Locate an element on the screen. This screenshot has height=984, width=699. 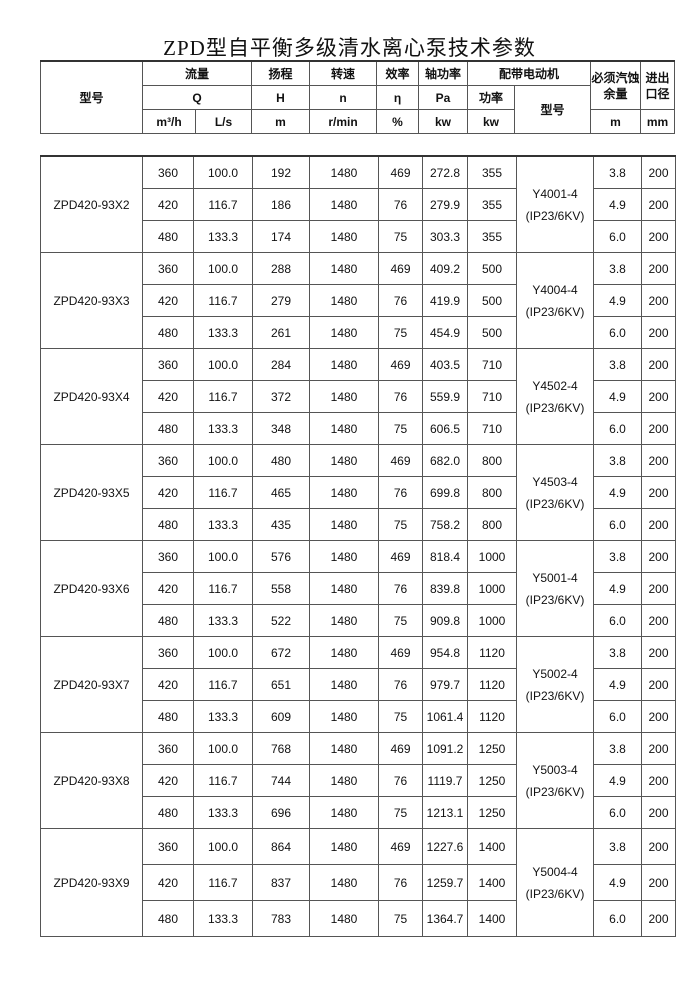
col-model: 型号 is located at coordinates (91, 97).